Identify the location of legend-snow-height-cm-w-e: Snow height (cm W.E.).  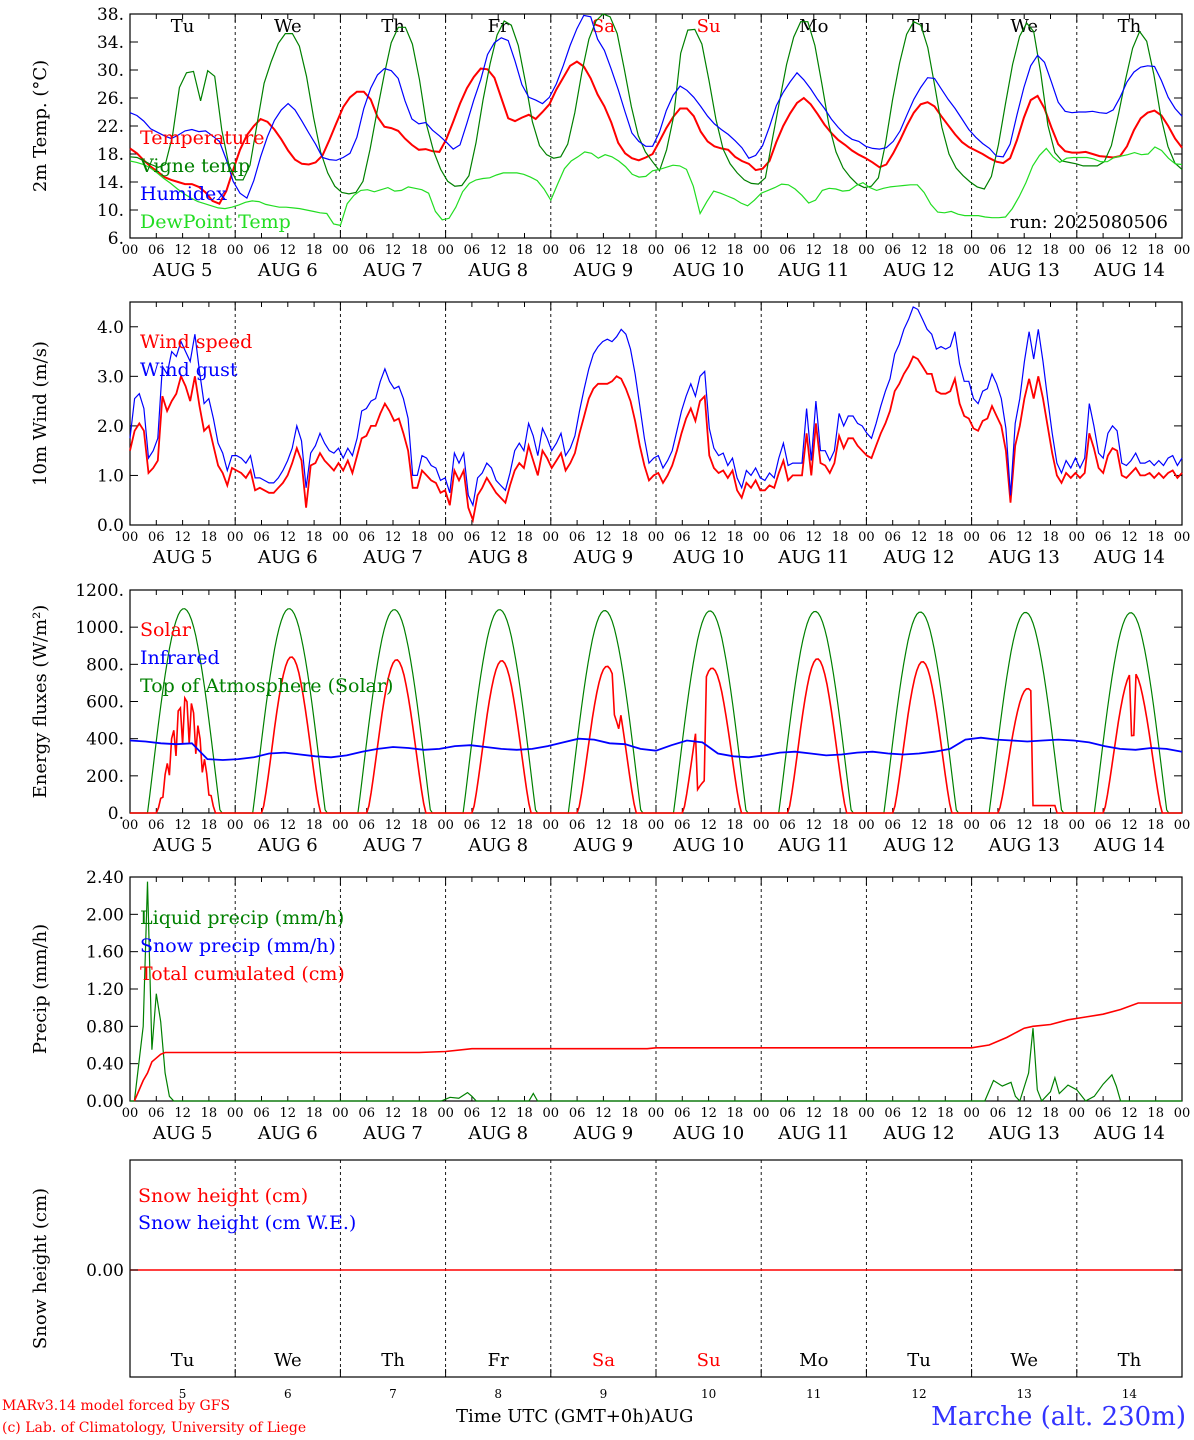
(247, 1223).